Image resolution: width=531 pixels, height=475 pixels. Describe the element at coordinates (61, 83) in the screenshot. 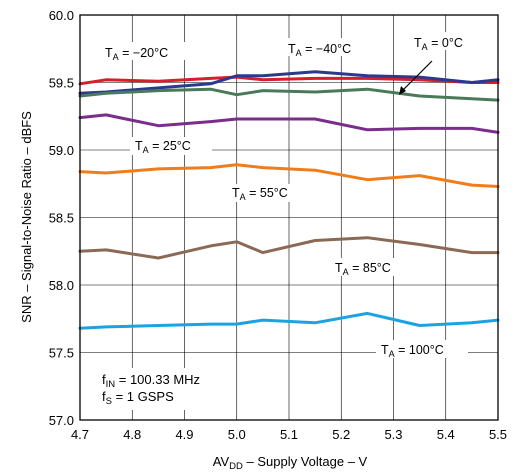

I see `y-tick-label: 59.5` at that location.